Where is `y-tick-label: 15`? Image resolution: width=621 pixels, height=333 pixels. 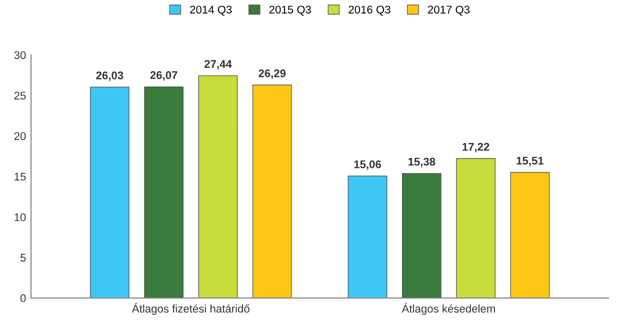 y-tick-label: 15 is located at coordinates (20, 176).